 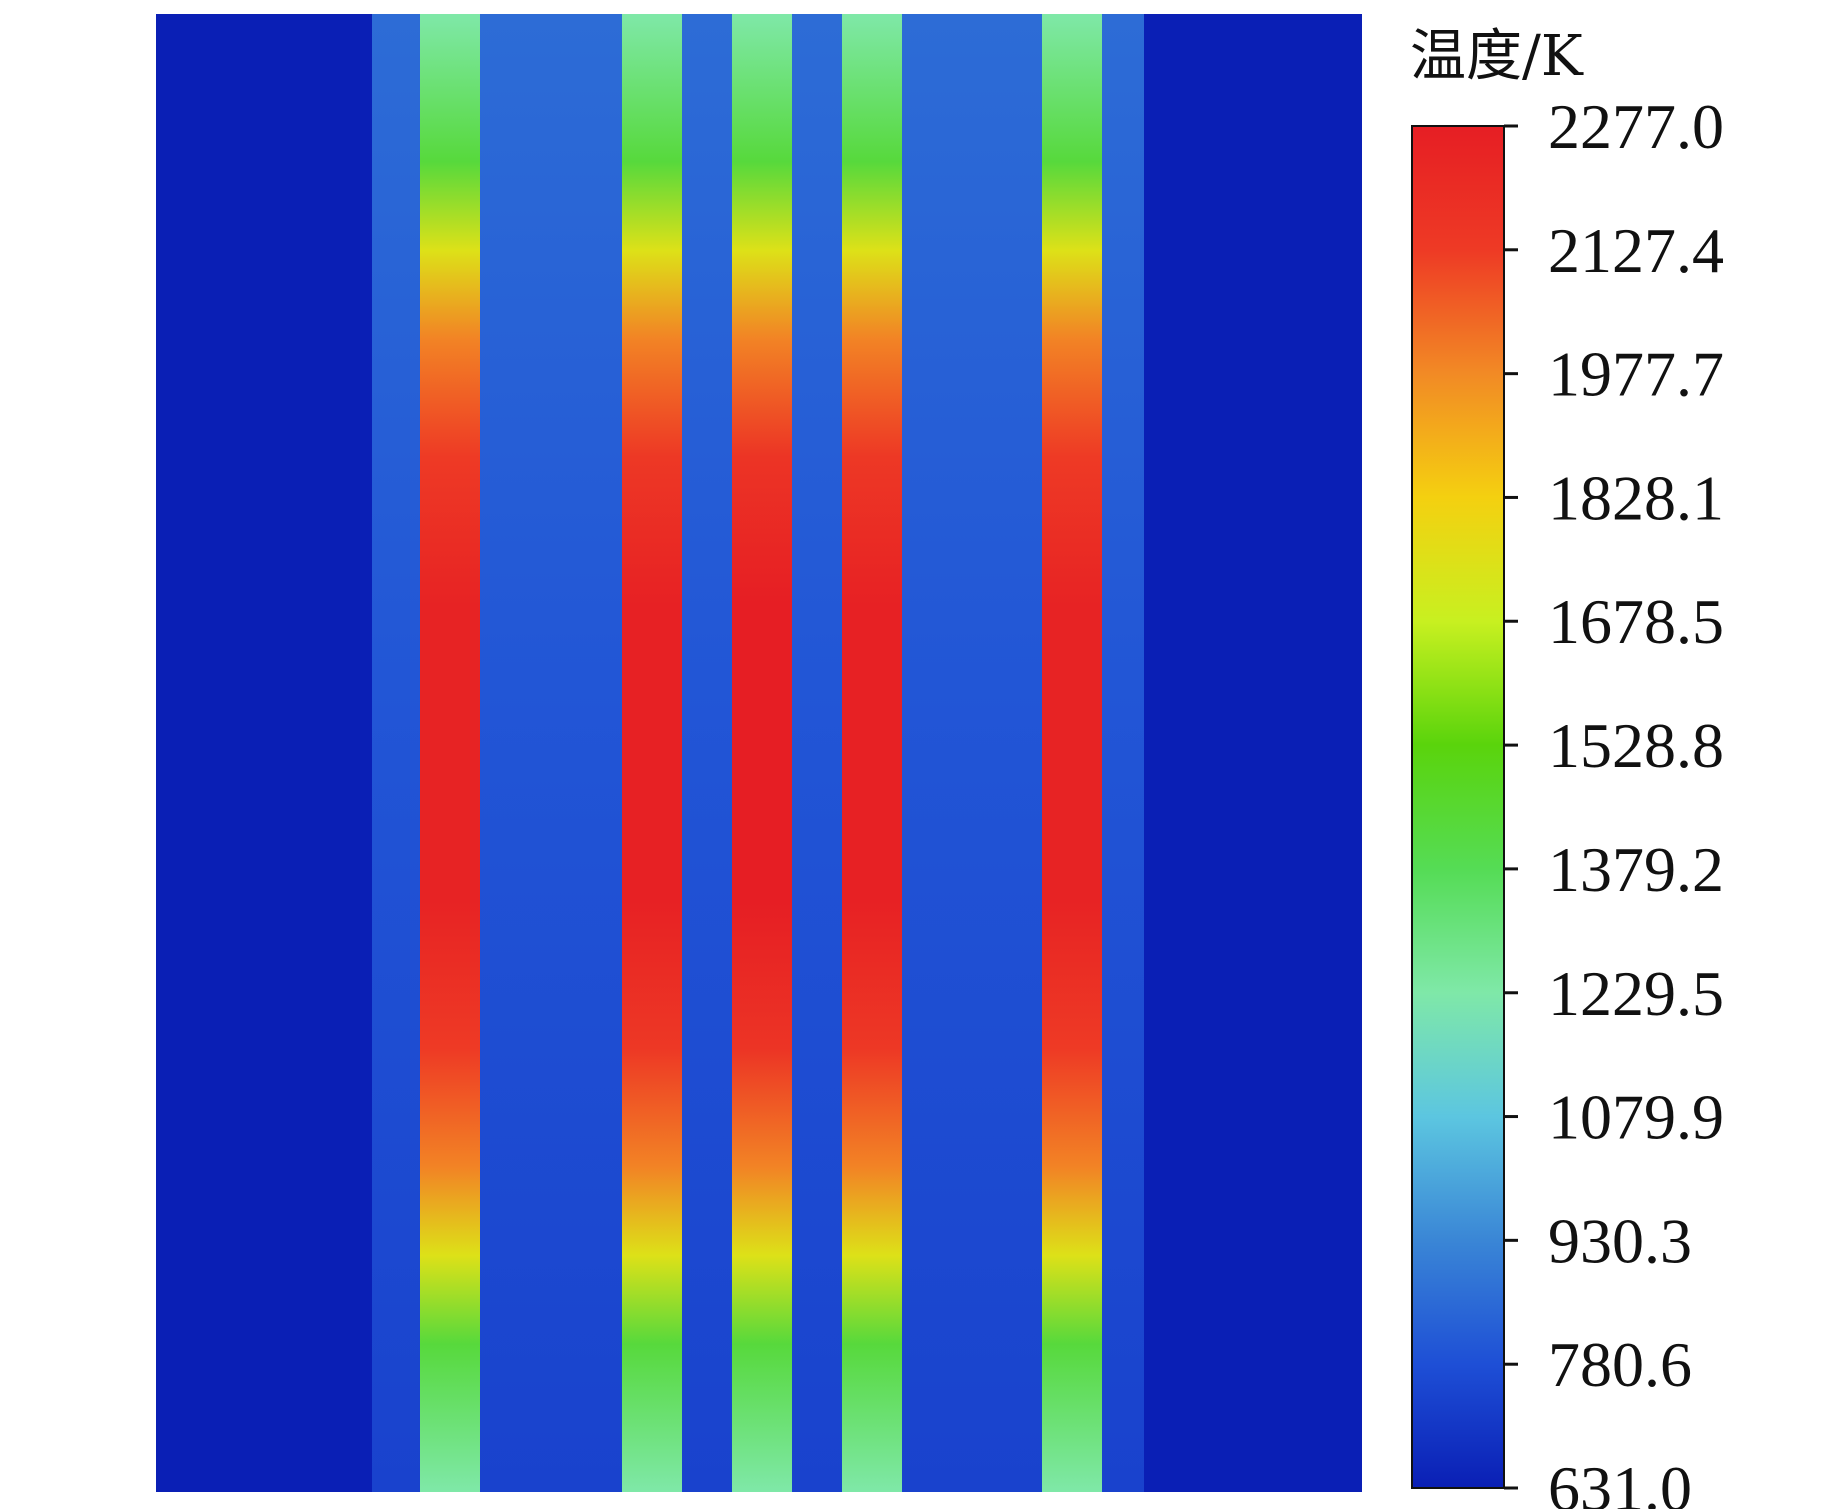 What do you see at coordinates (1636, 869) in the screenshot?
I see `colorbar-tick-label: 1379.2` at bounding box center [1636, 869].